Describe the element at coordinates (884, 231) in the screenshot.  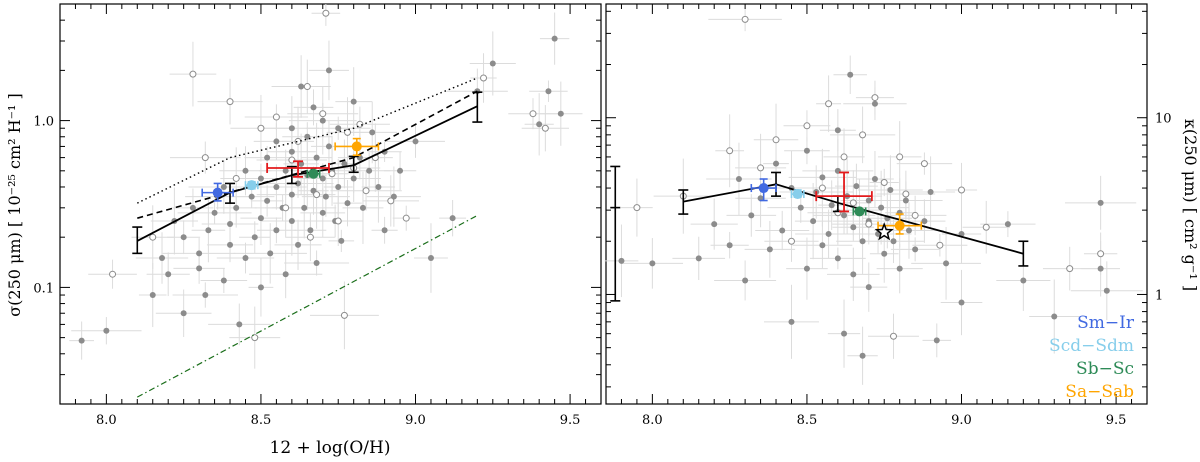
I see `star-marker` at that location.